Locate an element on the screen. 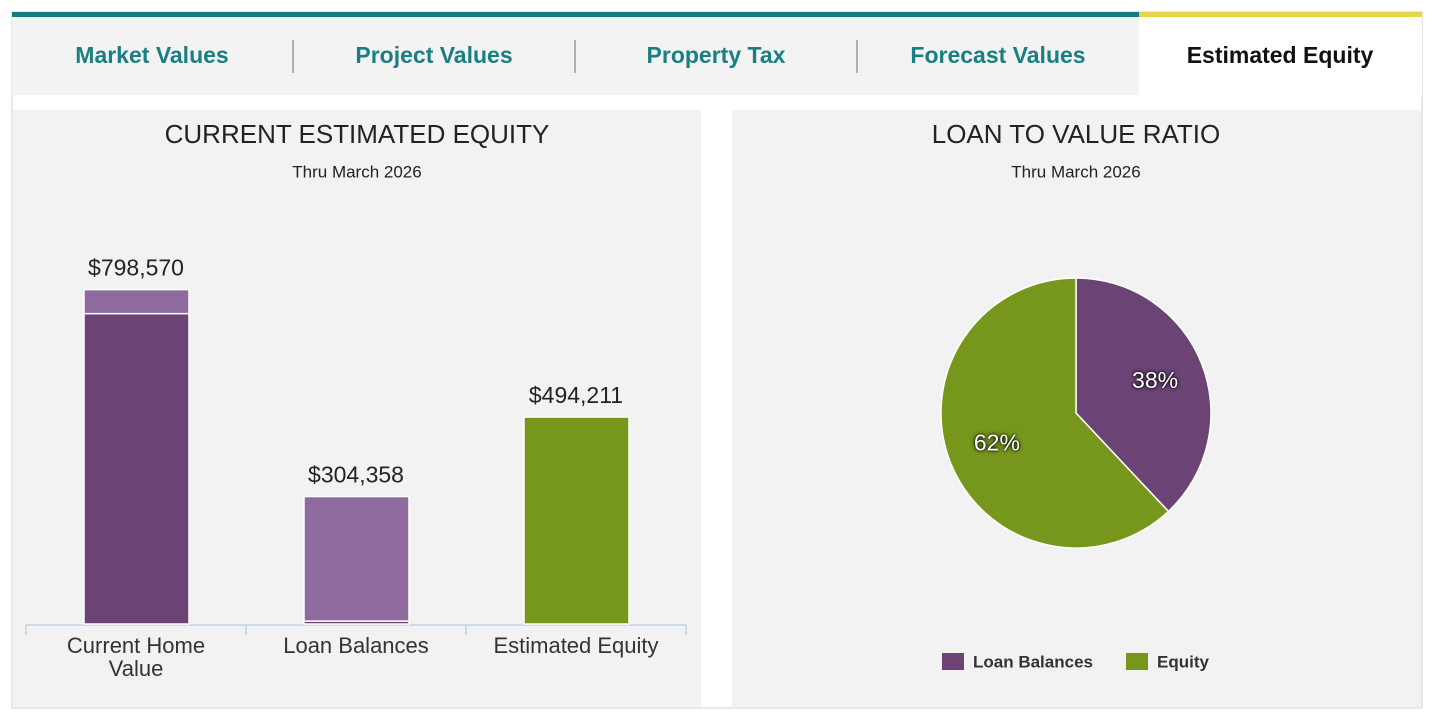 The height and width of the screenshot is (724, 1436). chart-title: LOAN TO VALUE RATIO is located at coordinates (1076, 134).